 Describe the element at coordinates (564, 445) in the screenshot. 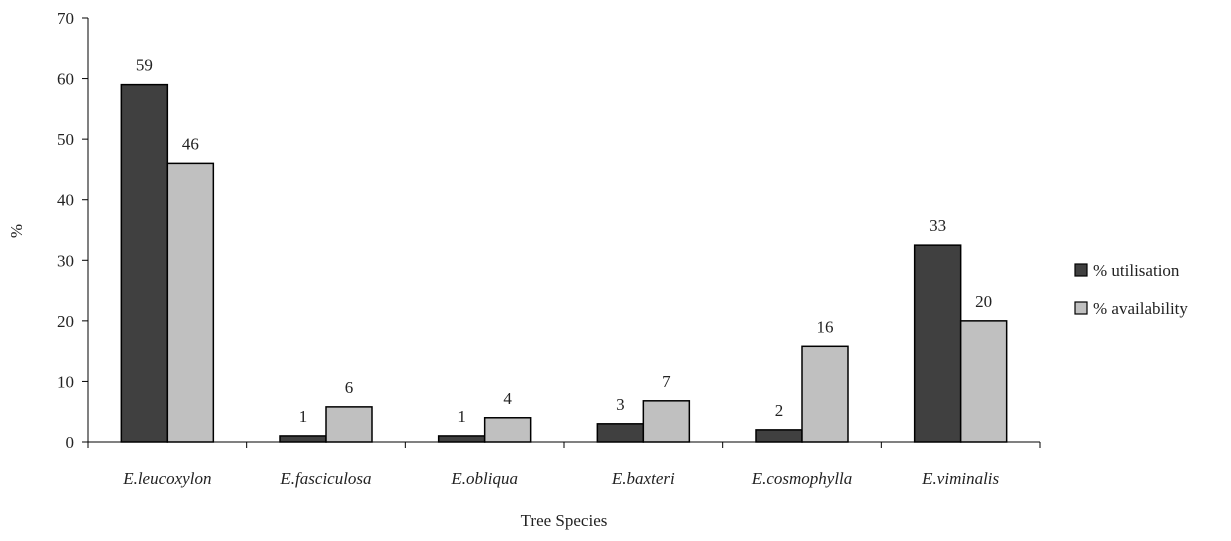

I see `x-ticks-layer` at that location.